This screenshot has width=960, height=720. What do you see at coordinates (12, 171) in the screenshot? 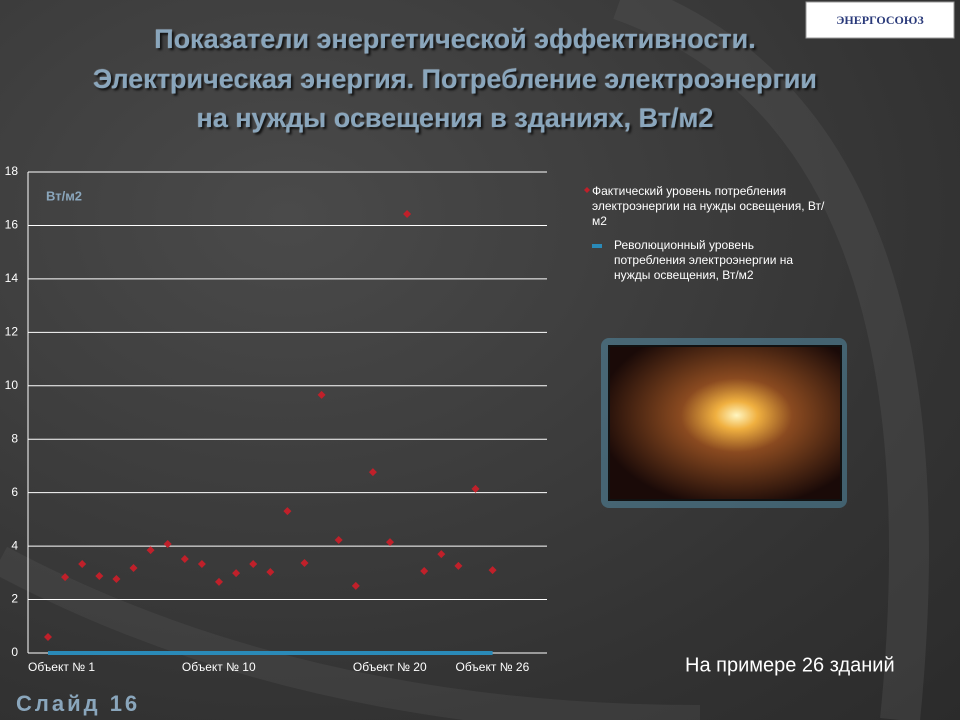
I see `y-tick-label: 18` at bounding box center [12, 171].